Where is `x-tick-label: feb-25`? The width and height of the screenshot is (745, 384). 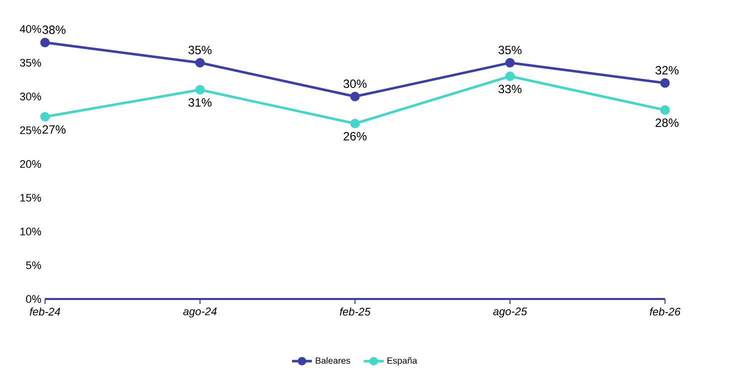 x-tick-label: feb-25 is located at coordinates (355, 312).